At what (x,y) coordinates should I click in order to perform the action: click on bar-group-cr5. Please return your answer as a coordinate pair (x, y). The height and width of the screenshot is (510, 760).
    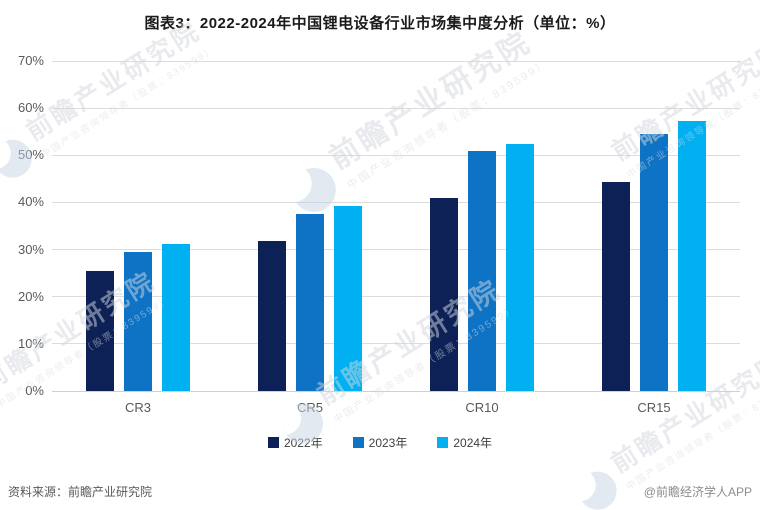
    Looking at the image, I should click on (310, 226).